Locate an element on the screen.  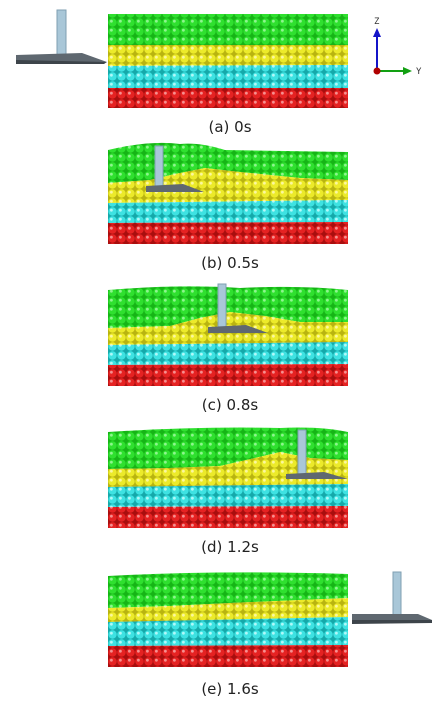
panel-e is located at coordinates (270, 619).